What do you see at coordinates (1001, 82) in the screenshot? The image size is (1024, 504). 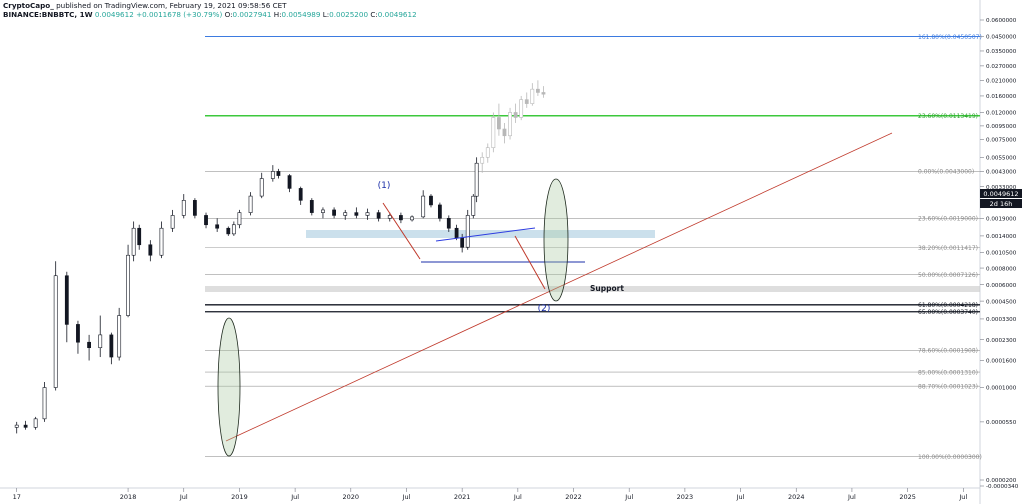 I see `price-tick-label: 0.0210000` at bounding box center [1001, 82].